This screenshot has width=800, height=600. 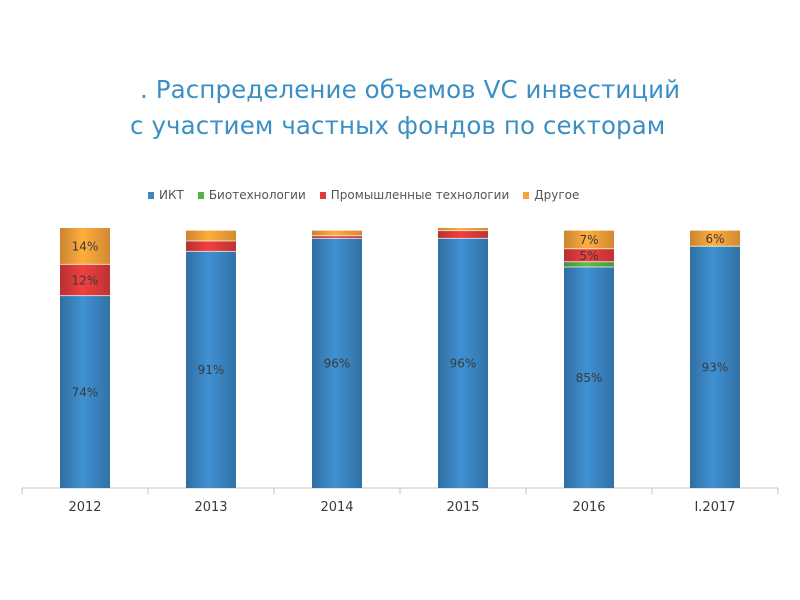 I want to click on legend-swatch-biotech, so click(x=200, y=195).